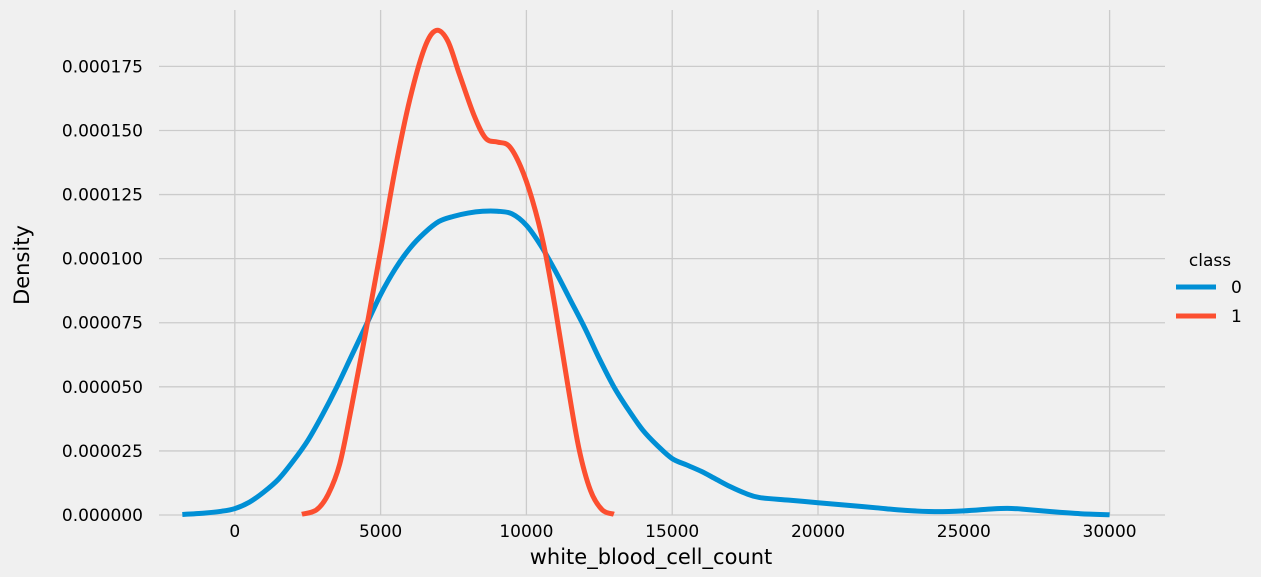  Describe the element at coordinates (1110, 532) in the screenshot. I see `x-tick-label: 30000` at that location.